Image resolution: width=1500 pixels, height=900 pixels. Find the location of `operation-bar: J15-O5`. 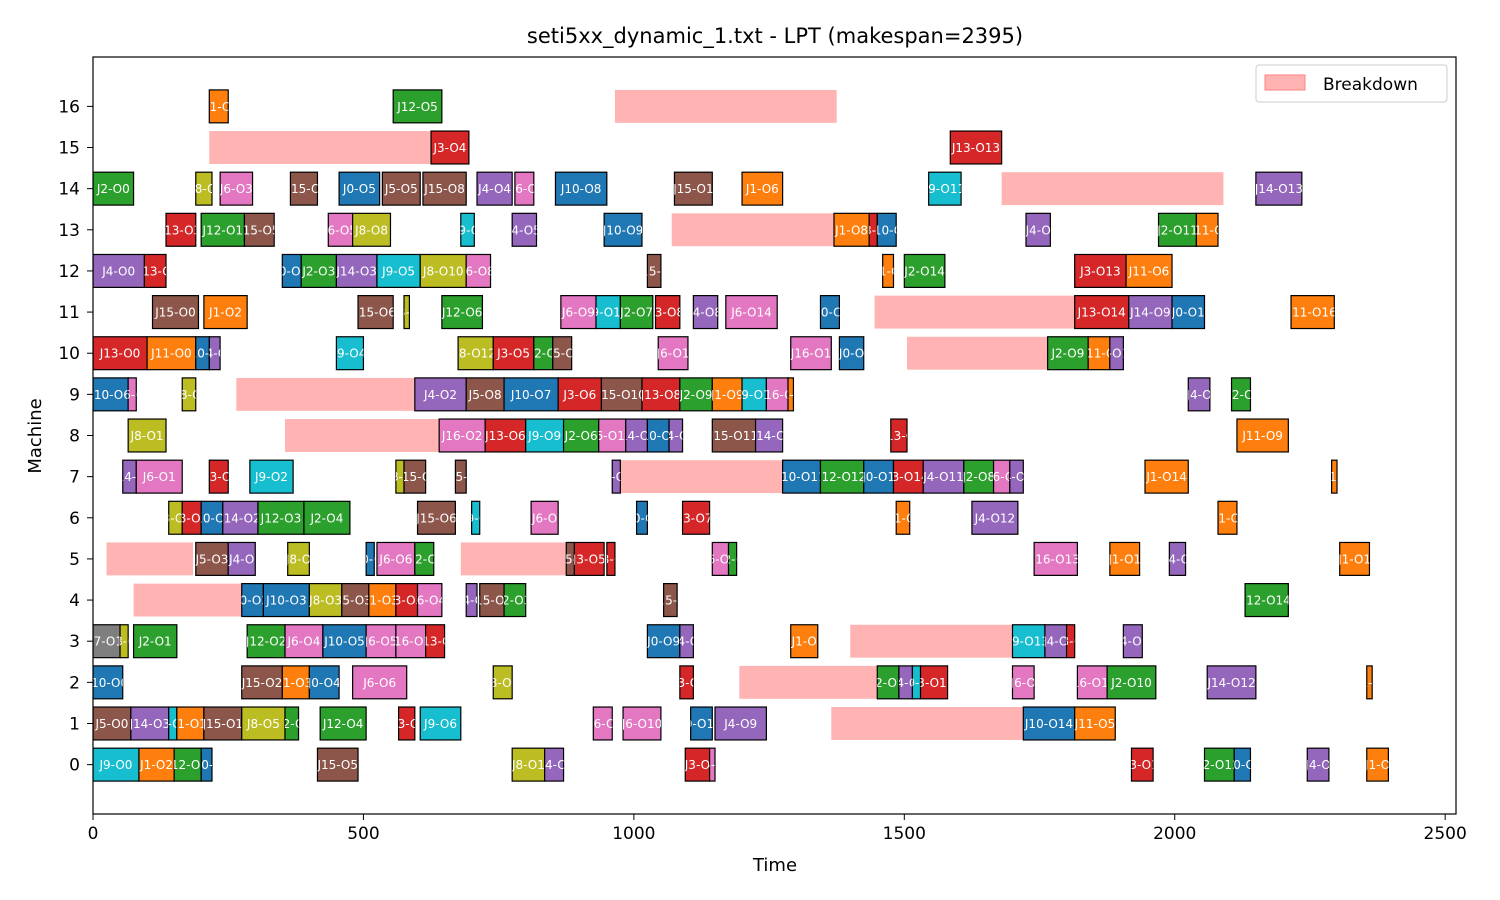

operation-bar: J15-O5 is located at coordinates (259, 229).